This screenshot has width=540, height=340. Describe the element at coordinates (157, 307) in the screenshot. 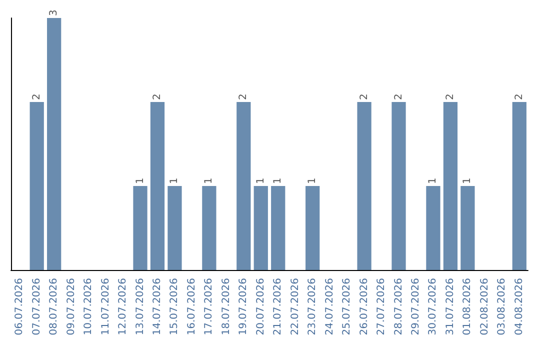

I see `x-tick-label: 14.07.2026` at that location.